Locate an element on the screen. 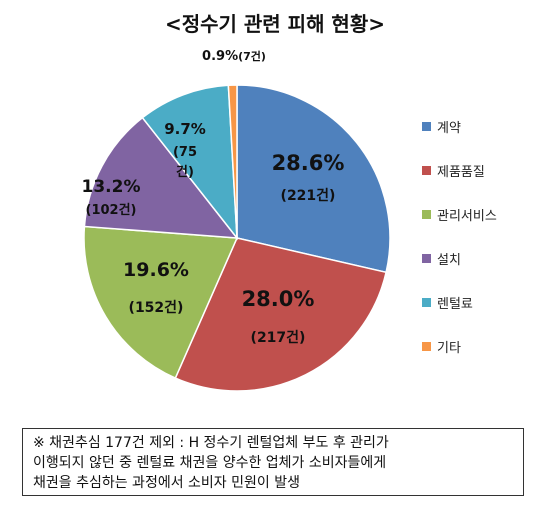 The height and width of the screenshot is (510, 550). legend-label-2: 제품품질 is located at coordinates (461, 172).